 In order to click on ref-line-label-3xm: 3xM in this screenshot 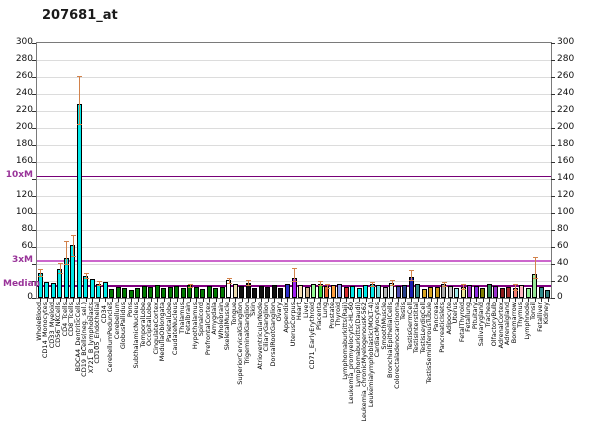, I will do `click(22, 259)`.